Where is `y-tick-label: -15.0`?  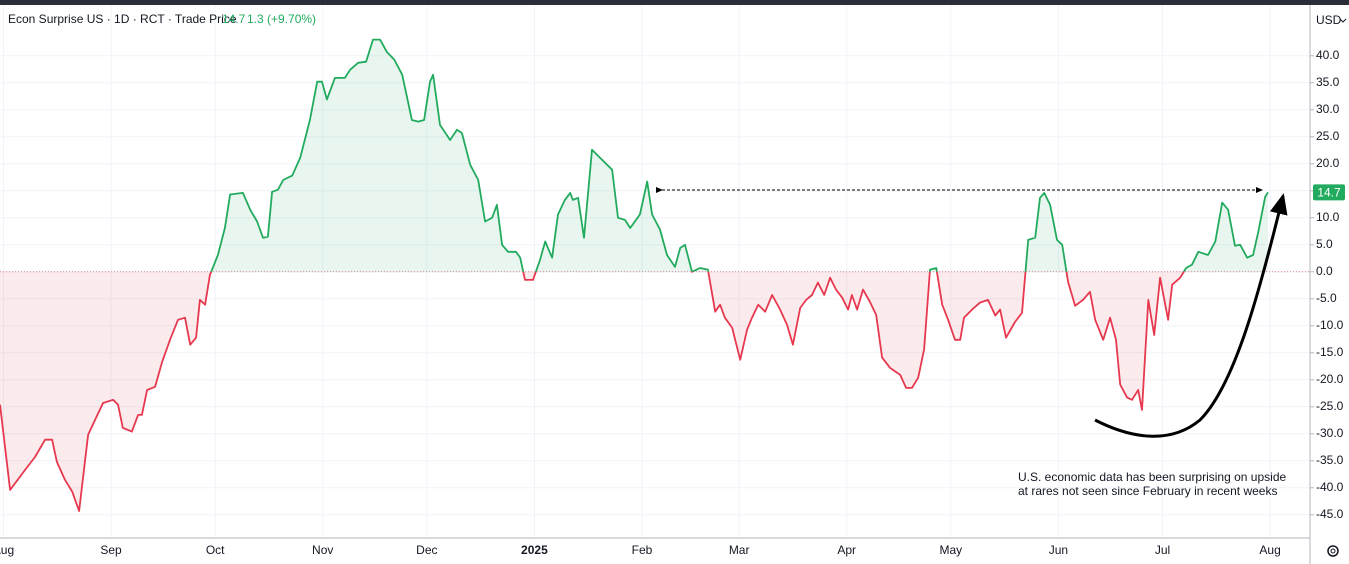
y-tick-label: -15.0 is located at coordinates (1330, 352).